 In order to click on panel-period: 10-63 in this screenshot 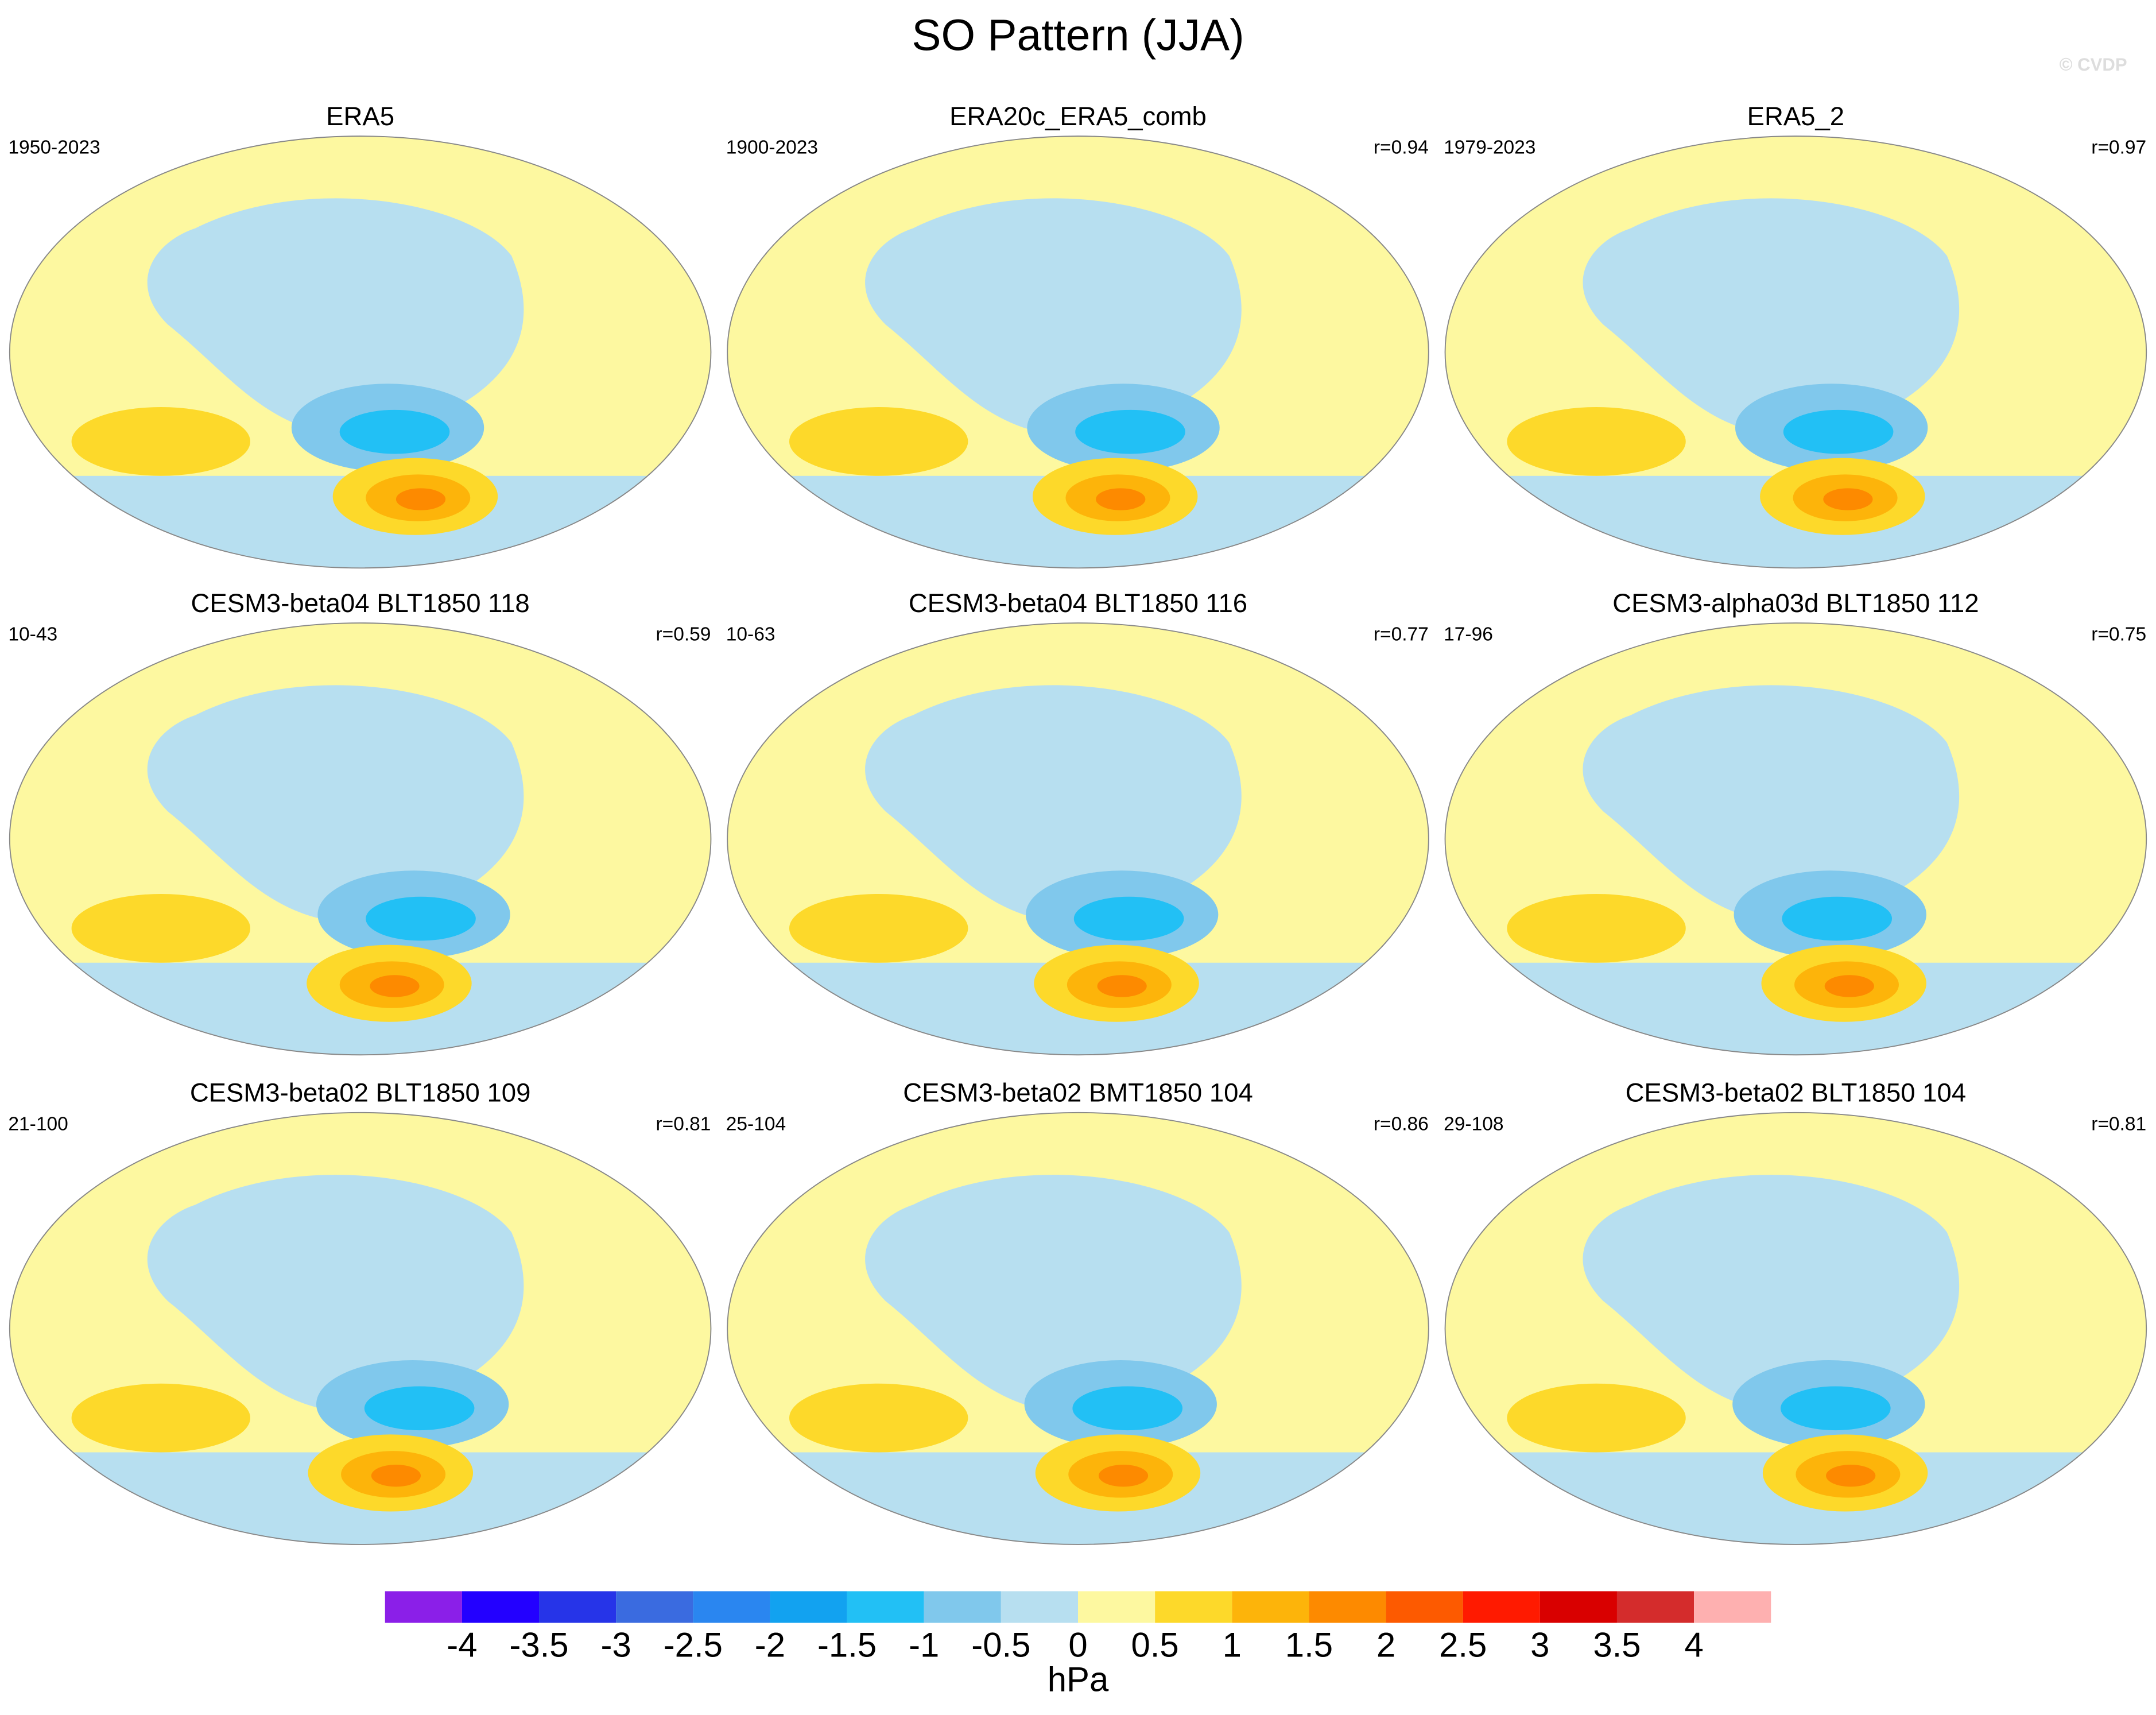, I will do `click(750, 635)`.